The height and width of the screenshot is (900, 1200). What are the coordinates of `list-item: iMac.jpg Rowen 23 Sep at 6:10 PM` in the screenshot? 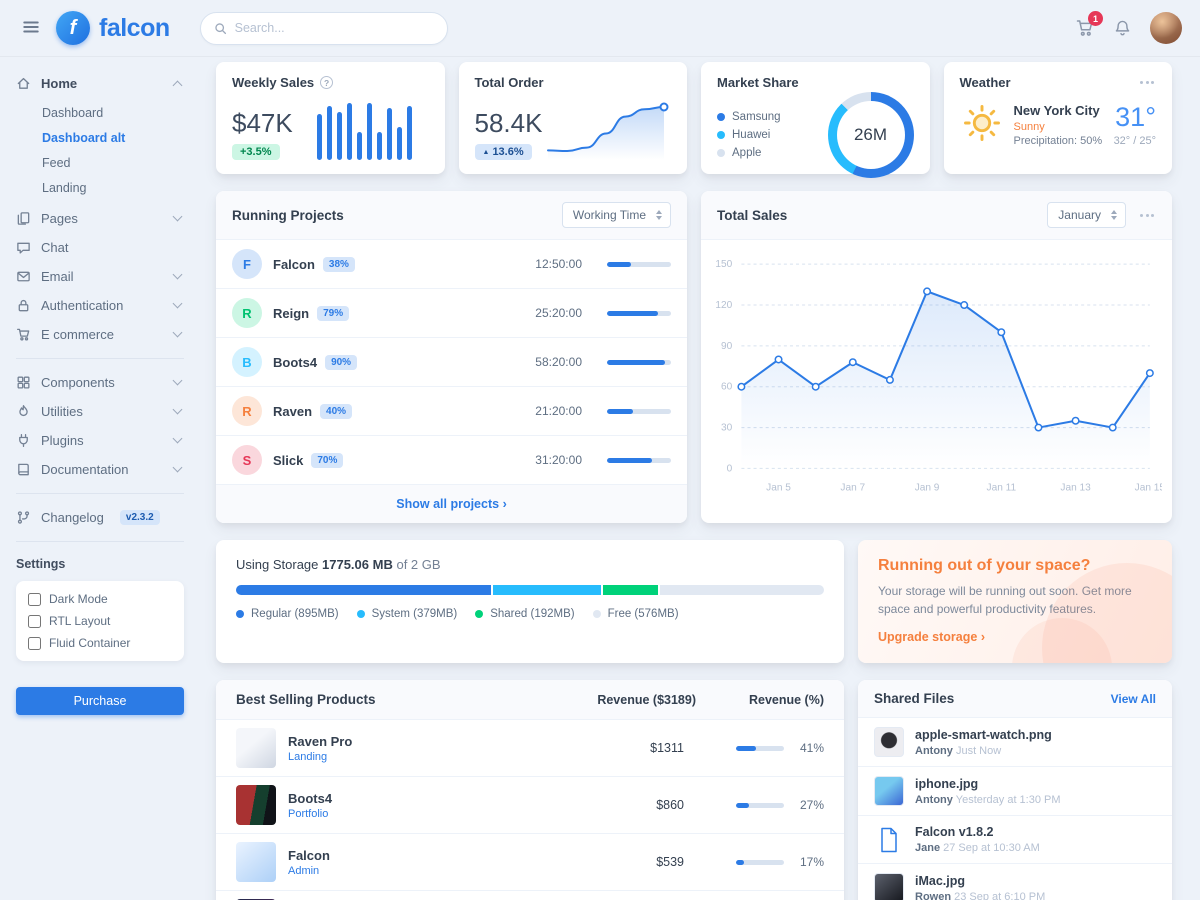 It's located at (1015, 882).